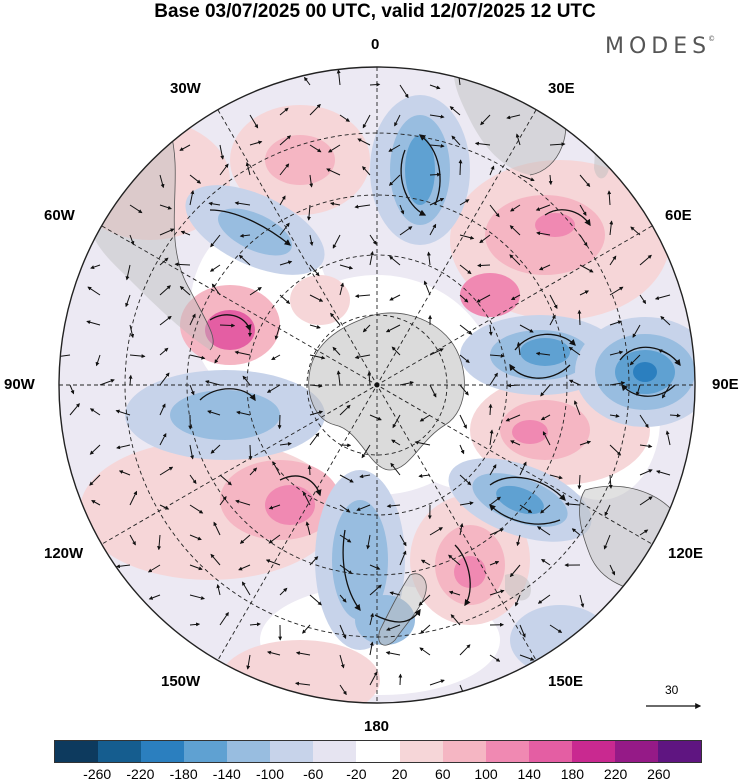 The width and height of the screenshot is (750, 783). What do you see at coordinates (378, 751) in the screenshot?
I see `colorbar` at bounding box center [378, 751].